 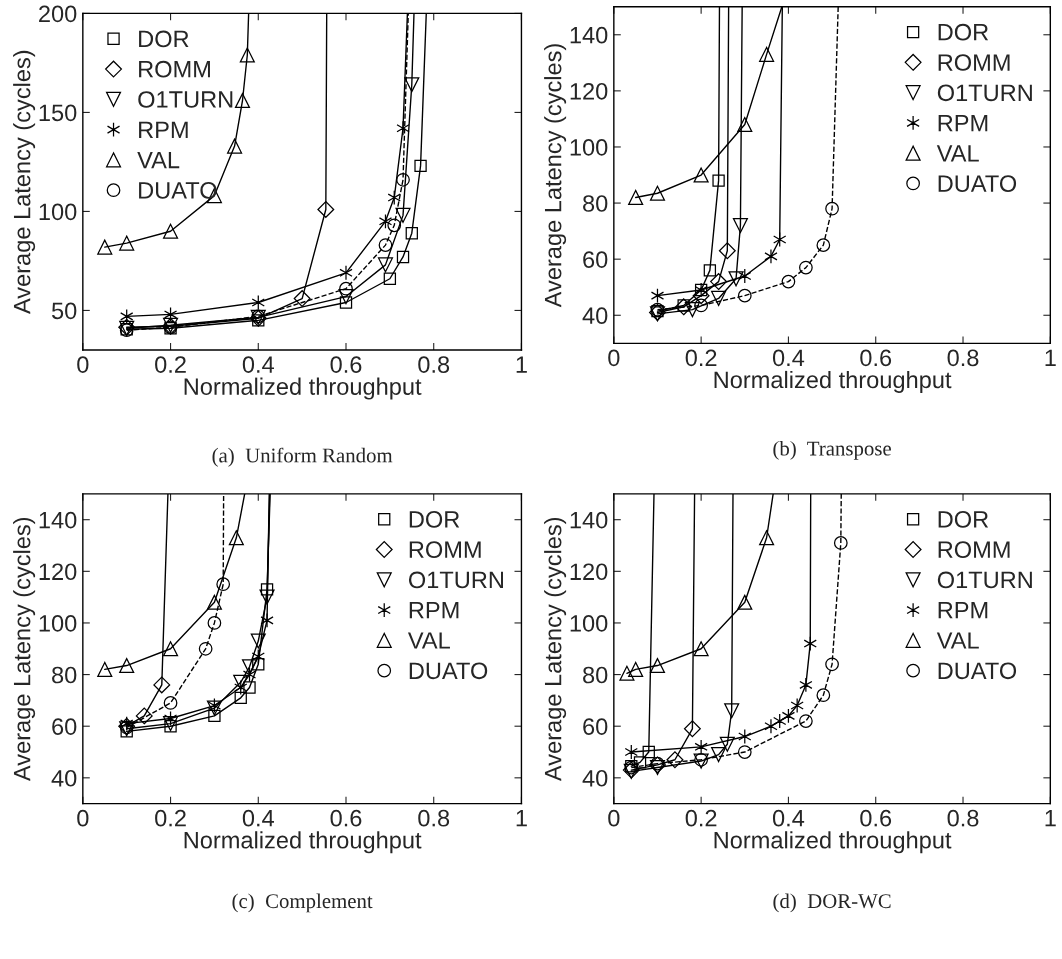 I want to click on text: (c) Complement, so click(x=302, y=903).